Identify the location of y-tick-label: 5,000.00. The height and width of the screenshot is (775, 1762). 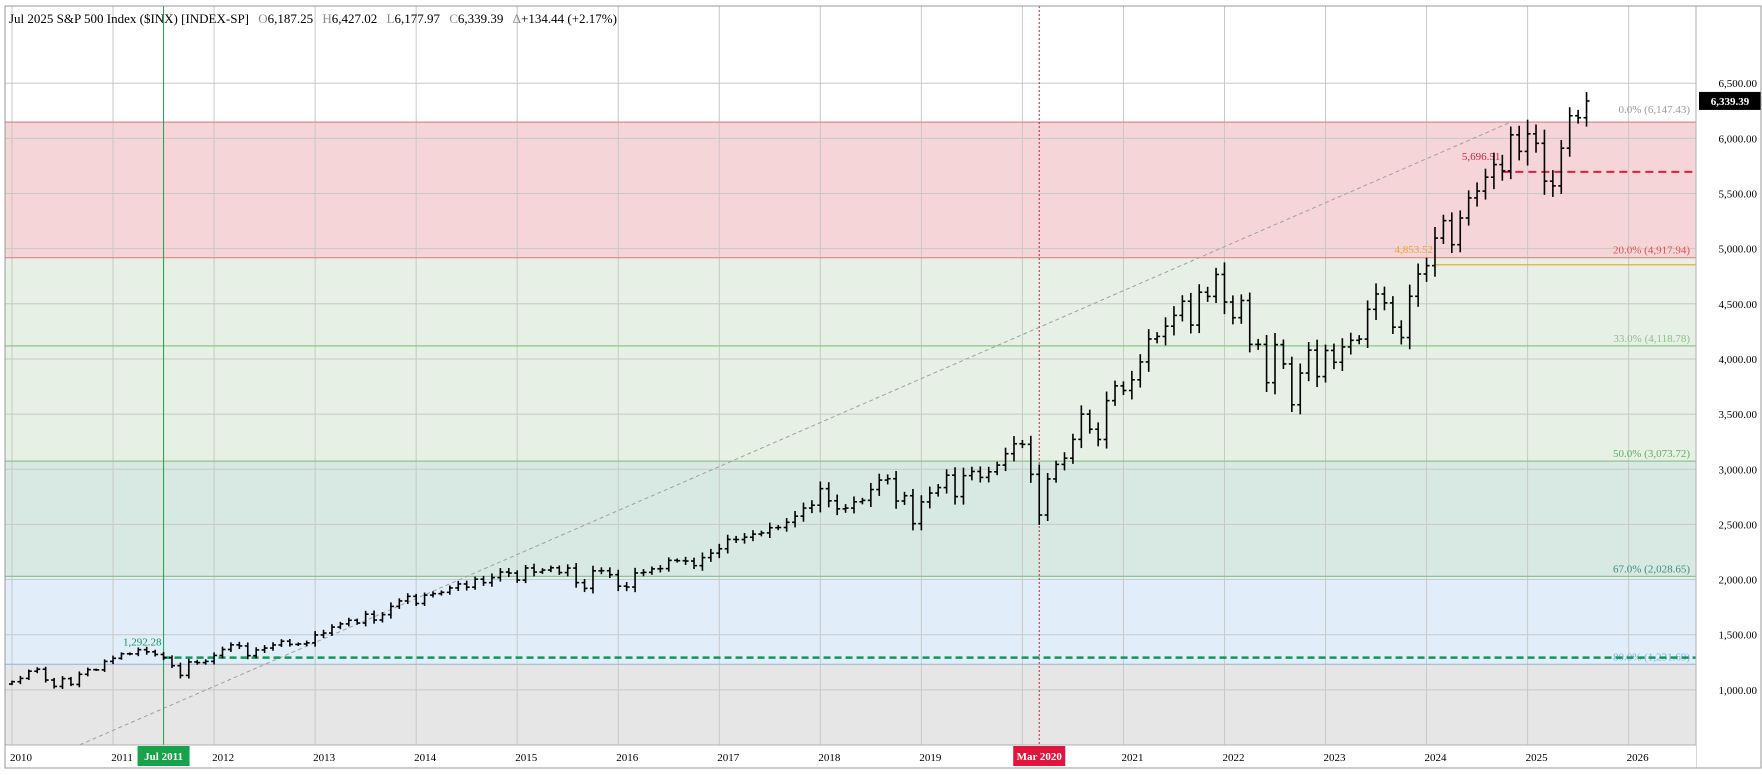
(1738, 250).